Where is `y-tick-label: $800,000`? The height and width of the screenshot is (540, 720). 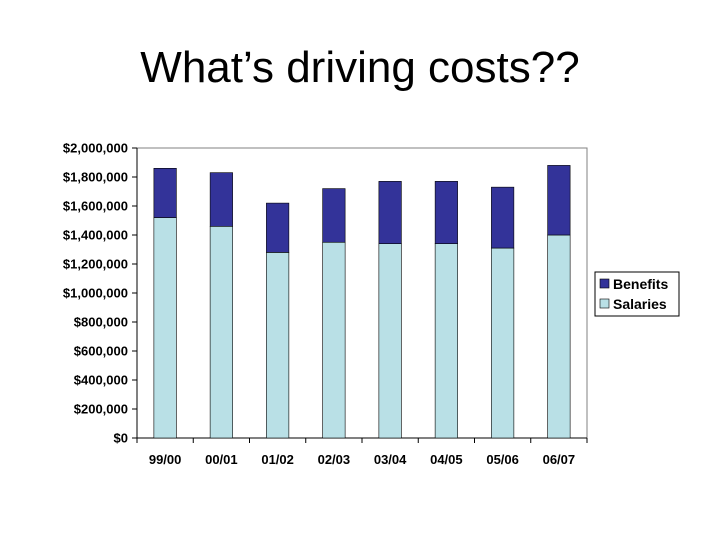
y-tick-label: $800,000 is located at coordinates (101, 322).